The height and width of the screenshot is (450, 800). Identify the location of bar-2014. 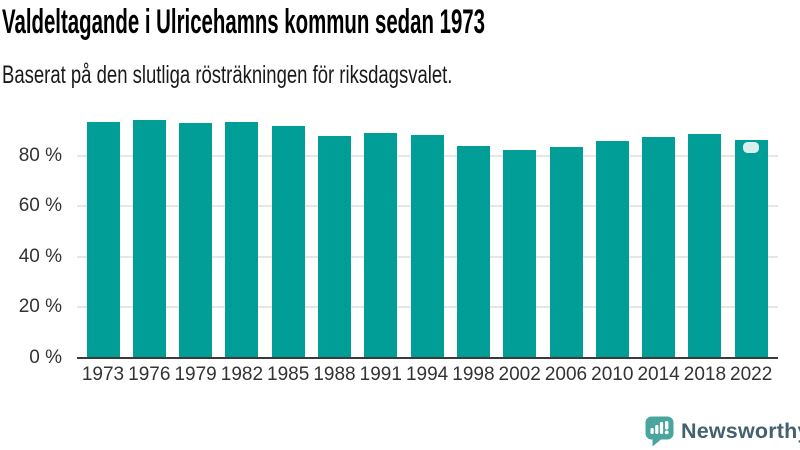
(659, 247).